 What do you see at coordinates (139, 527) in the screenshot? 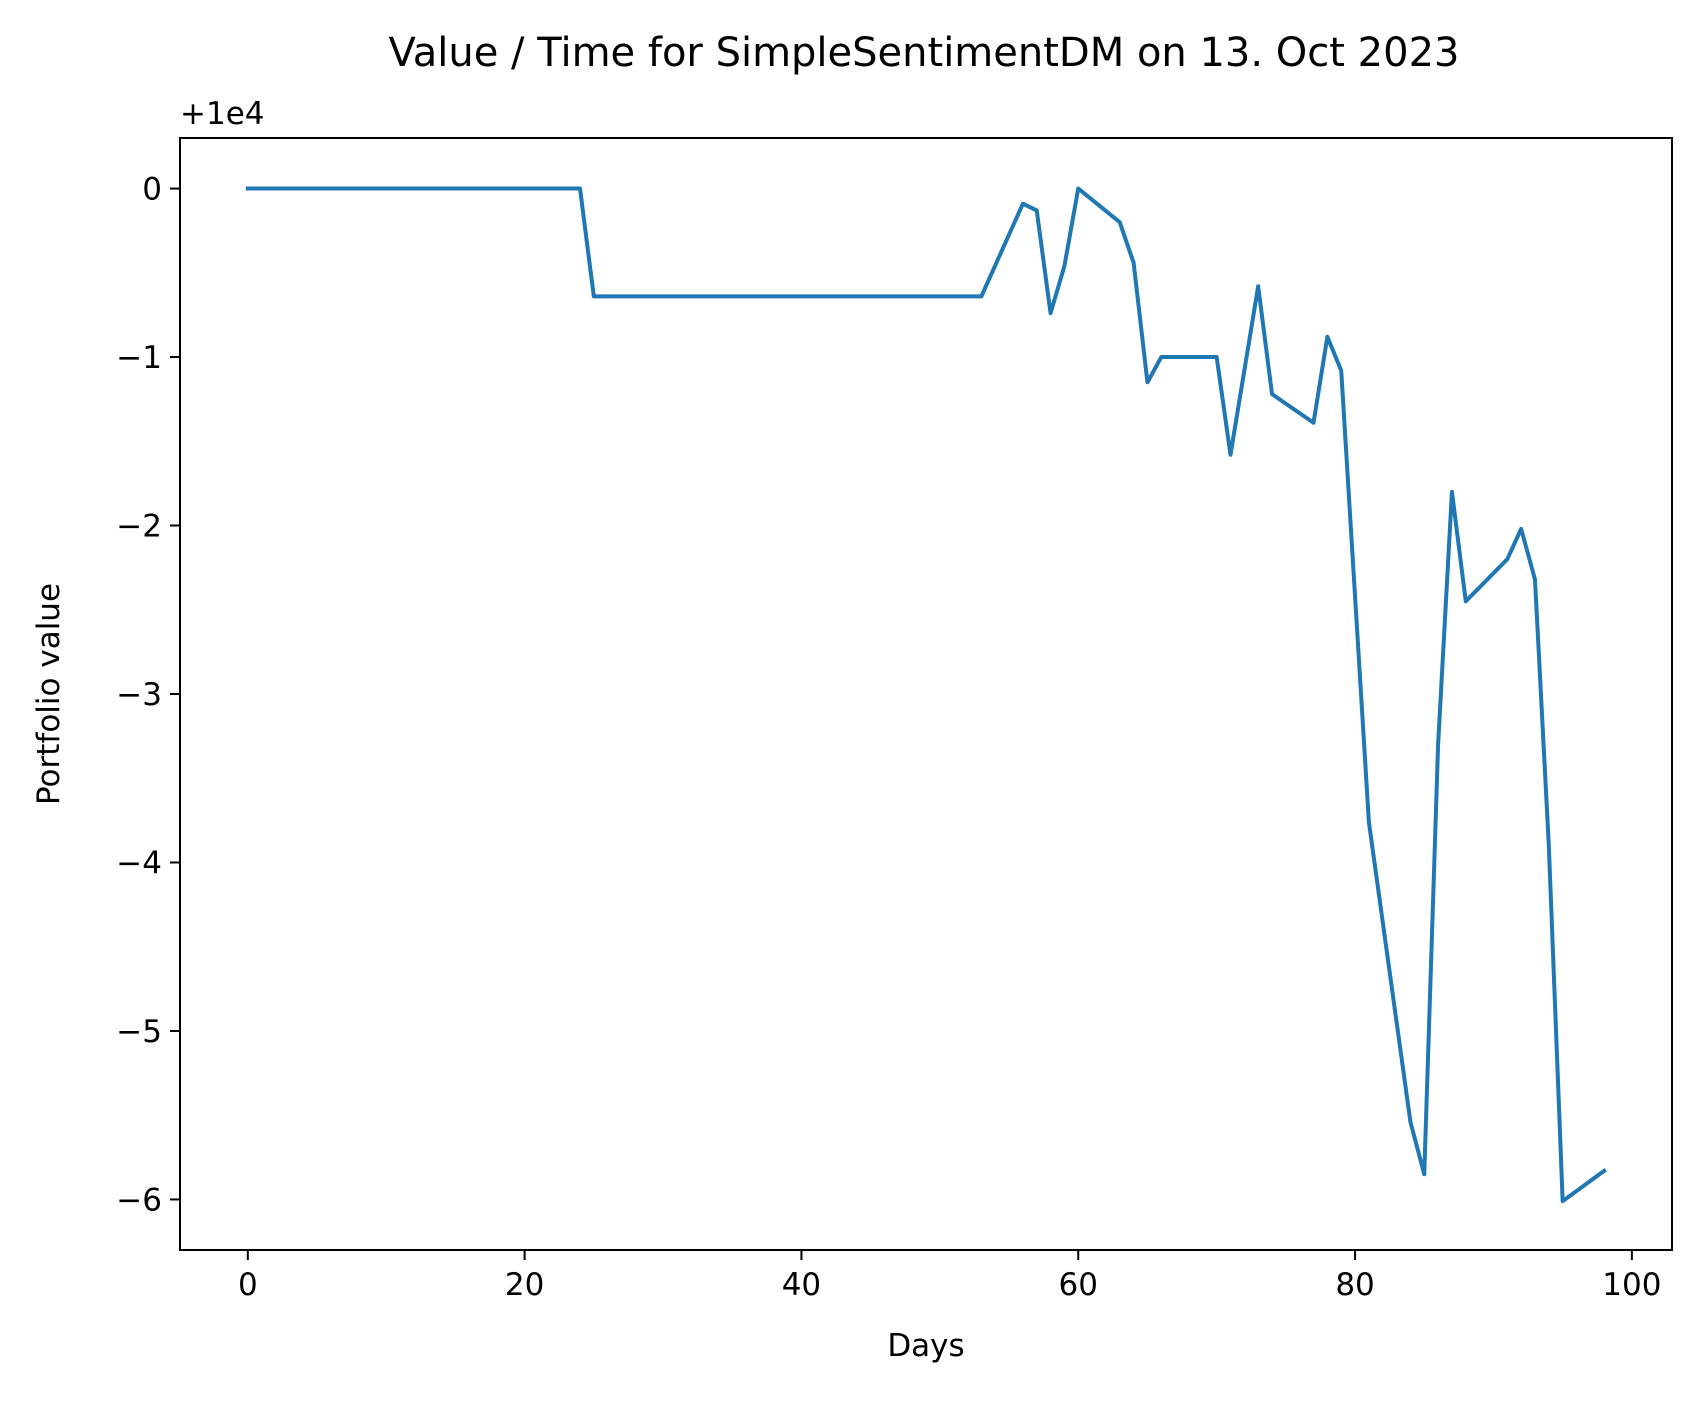
I see `y-tick-label: −2` at bounding box center [139, 527].